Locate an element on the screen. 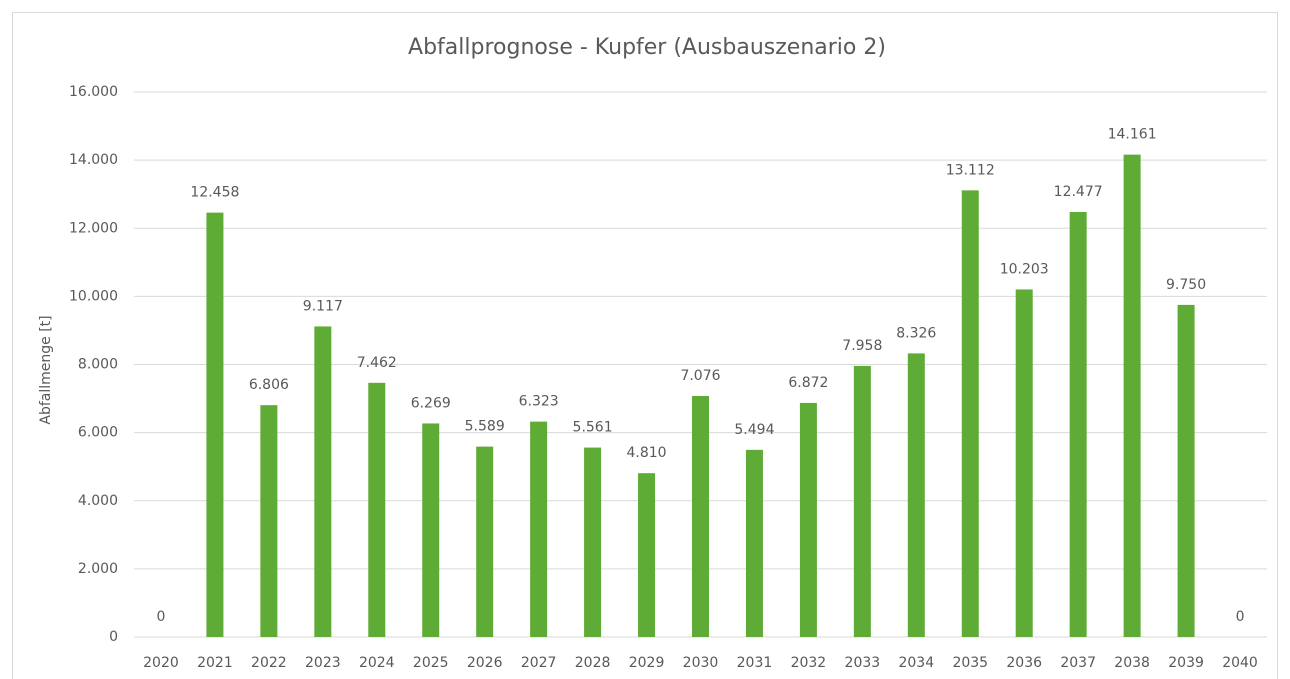 The width and height of the screenshot is (1290, 679). value-label: 6.806 is located at coordinates (269, 385).